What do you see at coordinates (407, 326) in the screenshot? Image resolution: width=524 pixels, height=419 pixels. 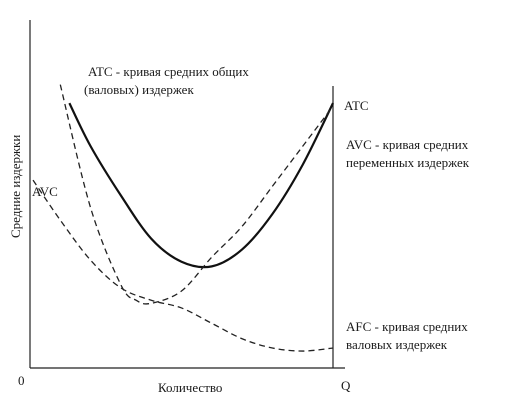 I see `afc-description-line-1: AFC - кривая средних` at bounding box center [407, 326].